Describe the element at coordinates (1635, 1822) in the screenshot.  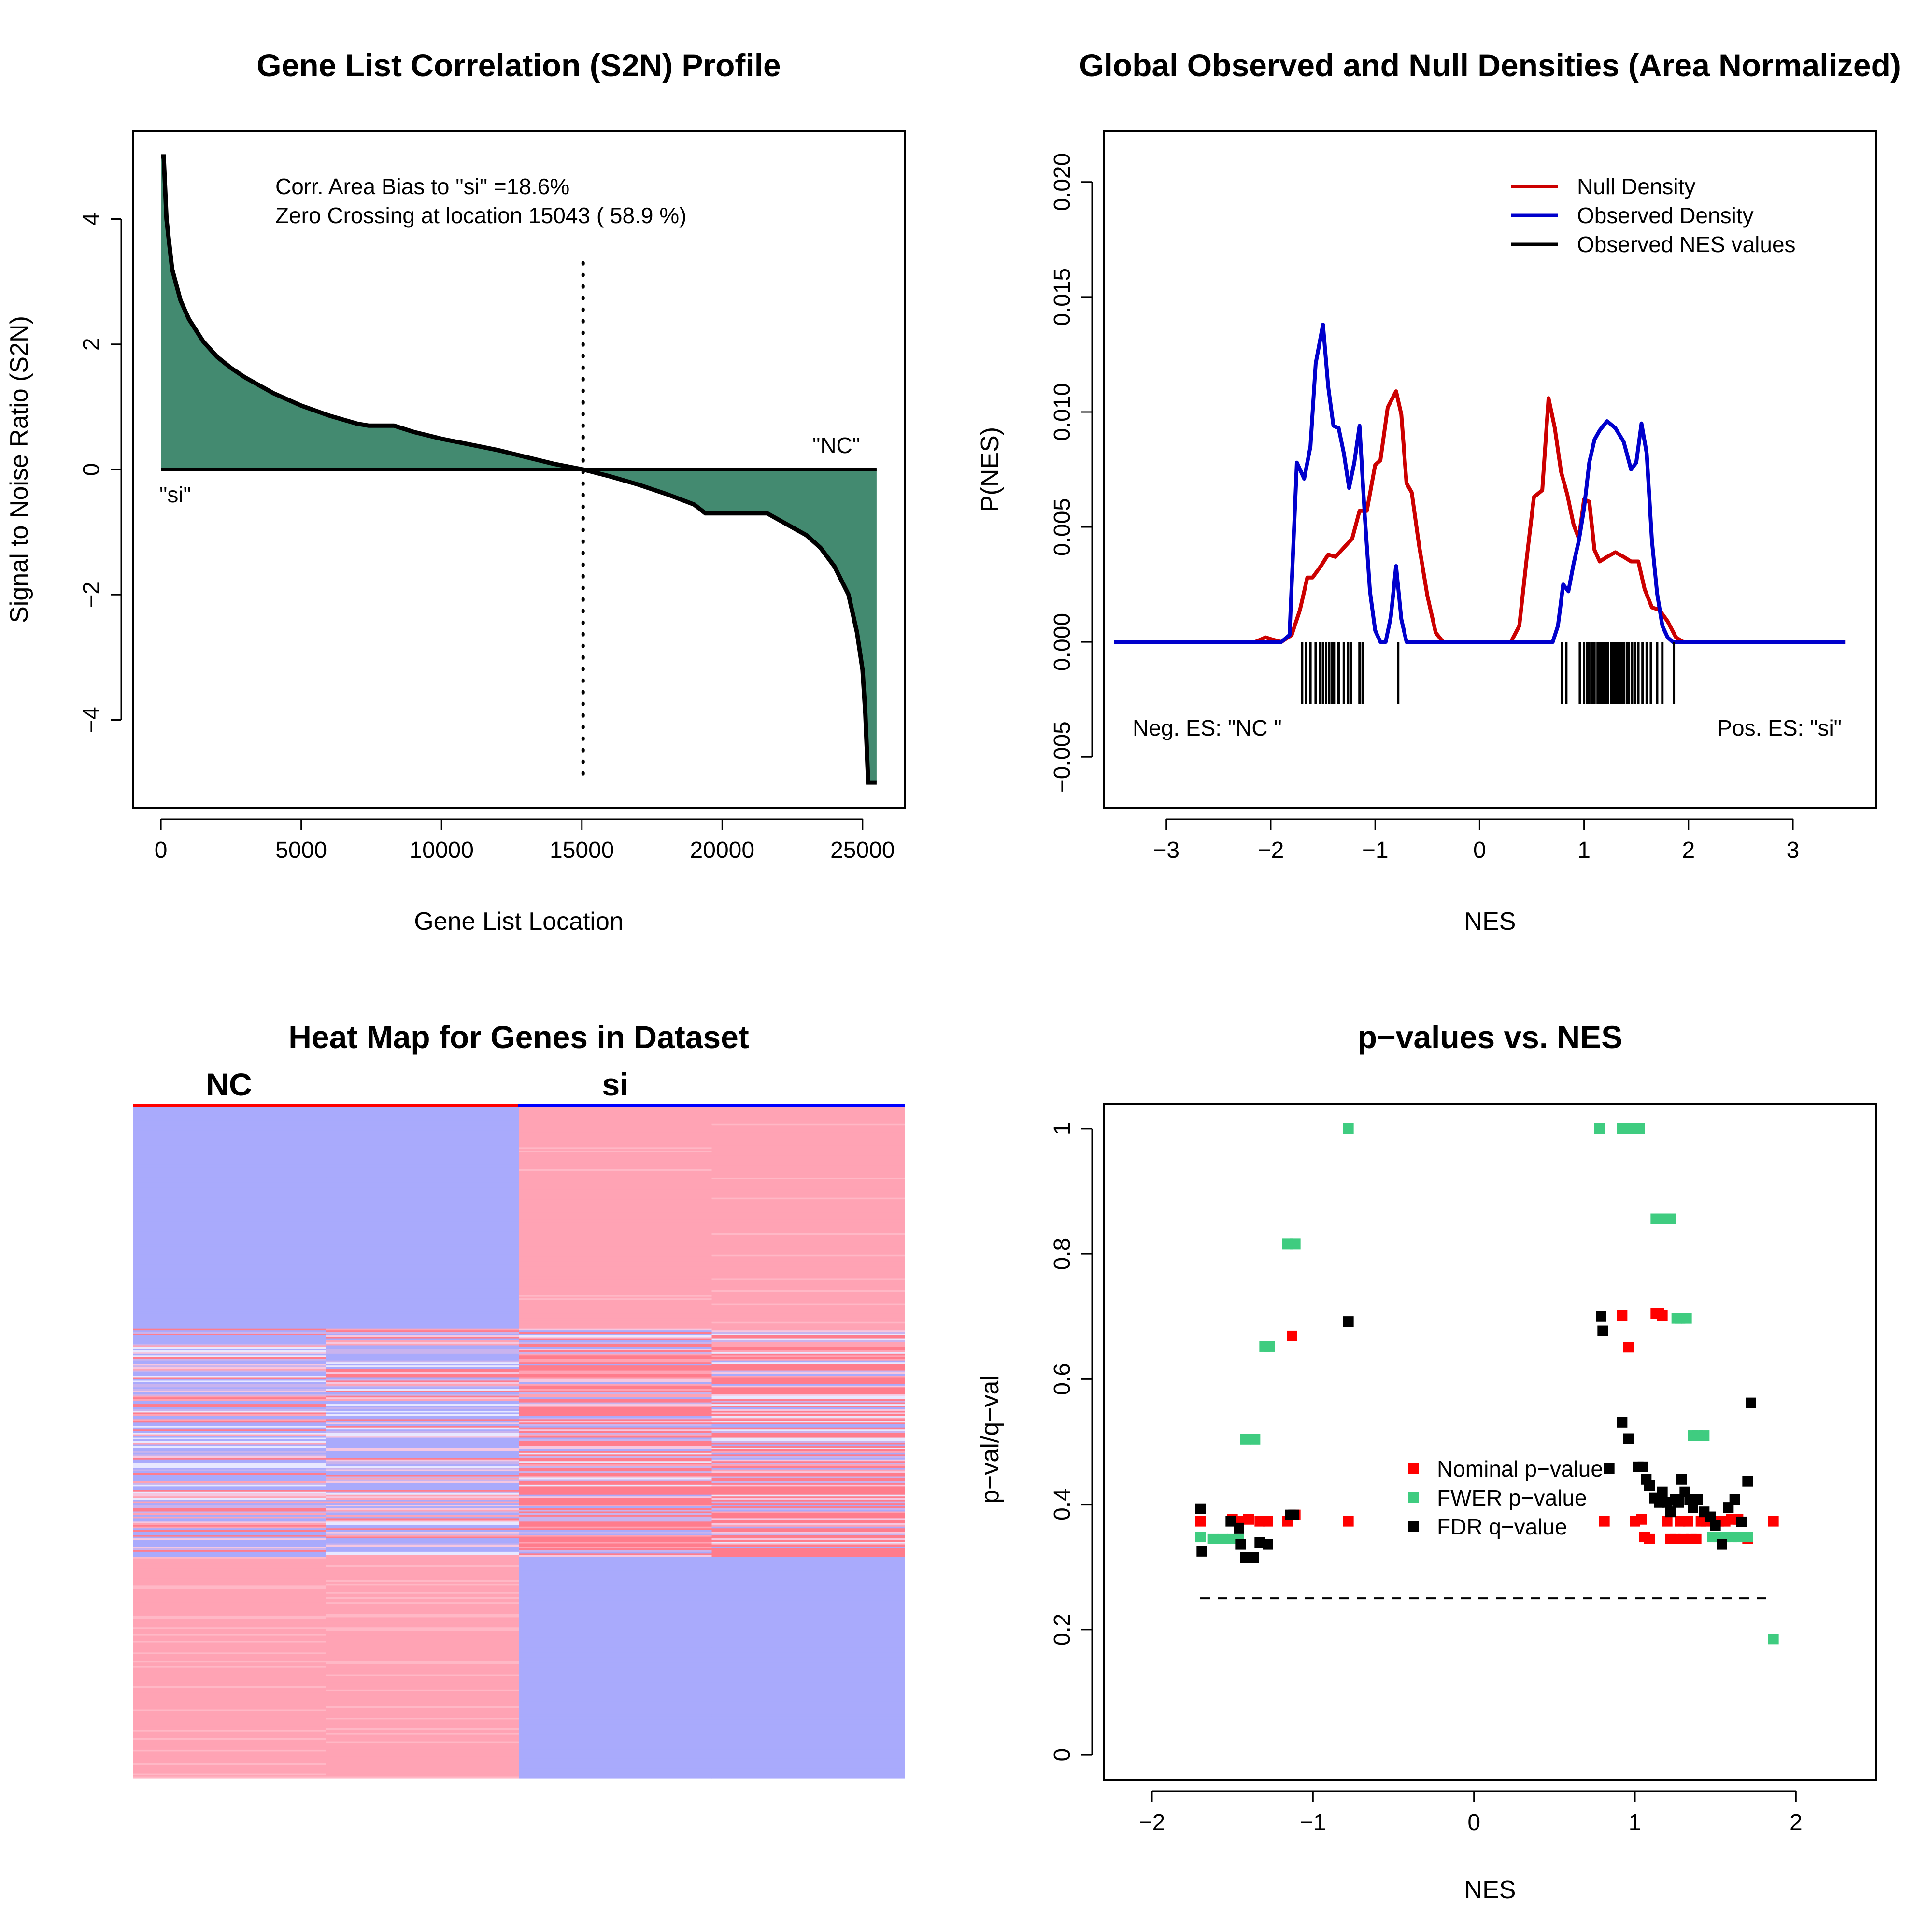
I see `pvalues-x-tick-label: 1` at that location.